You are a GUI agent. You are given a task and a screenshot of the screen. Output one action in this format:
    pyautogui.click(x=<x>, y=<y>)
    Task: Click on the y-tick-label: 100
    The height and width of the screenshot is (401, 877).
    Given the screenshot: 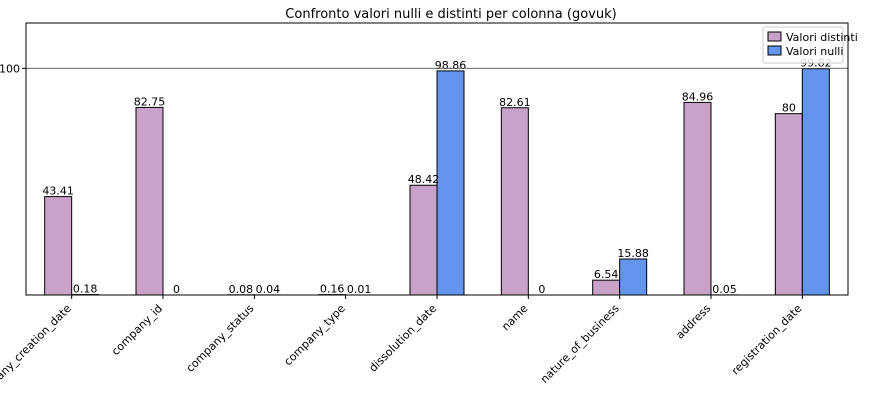 What is the action you would take?
    pyautogui.click(x=10, y=68)
    